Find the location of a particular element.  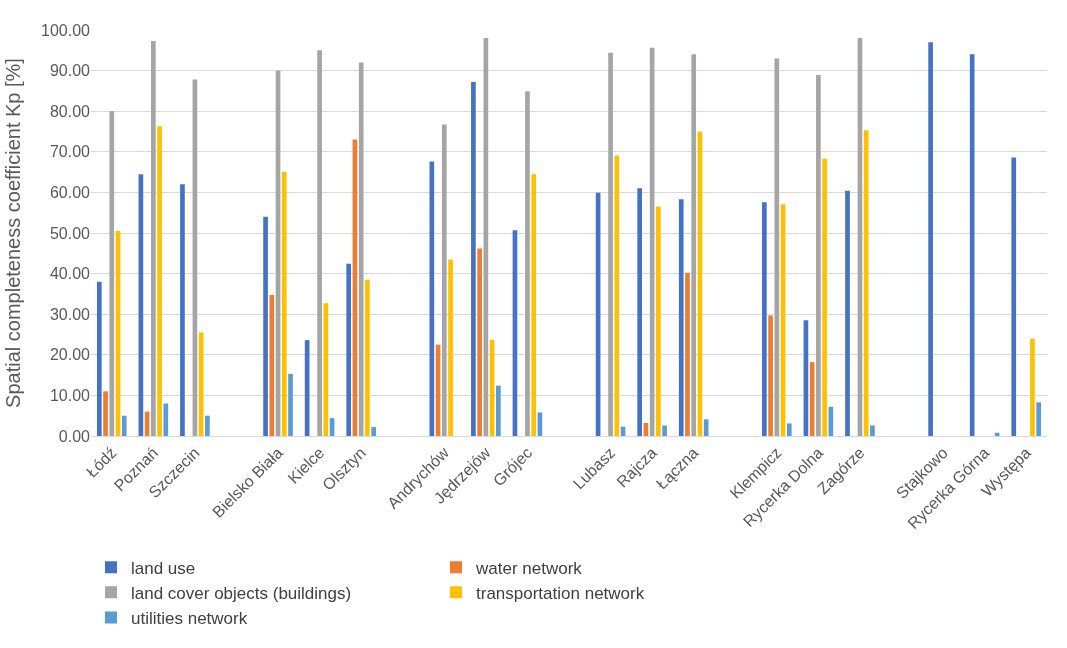

y-tick-label: 50.00 is located at coordinates (70, 233).